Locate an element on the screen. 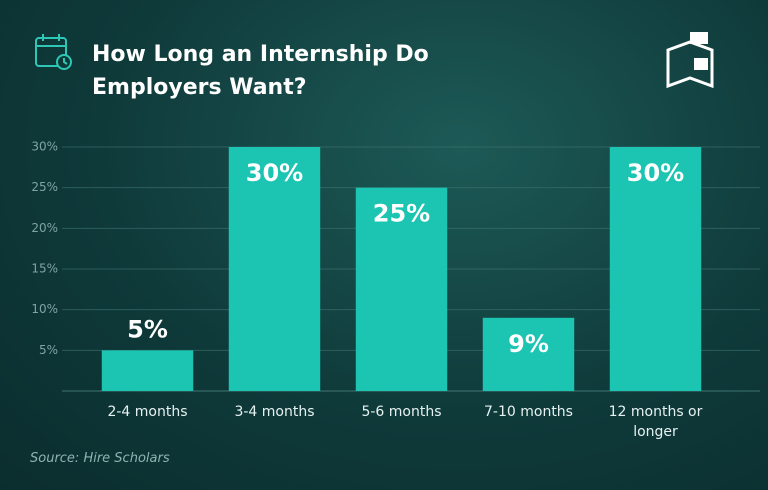 The width and height of the screenshot is (768, 490). x-tick-label: 3-4 months is located at coordinates (274, 412).